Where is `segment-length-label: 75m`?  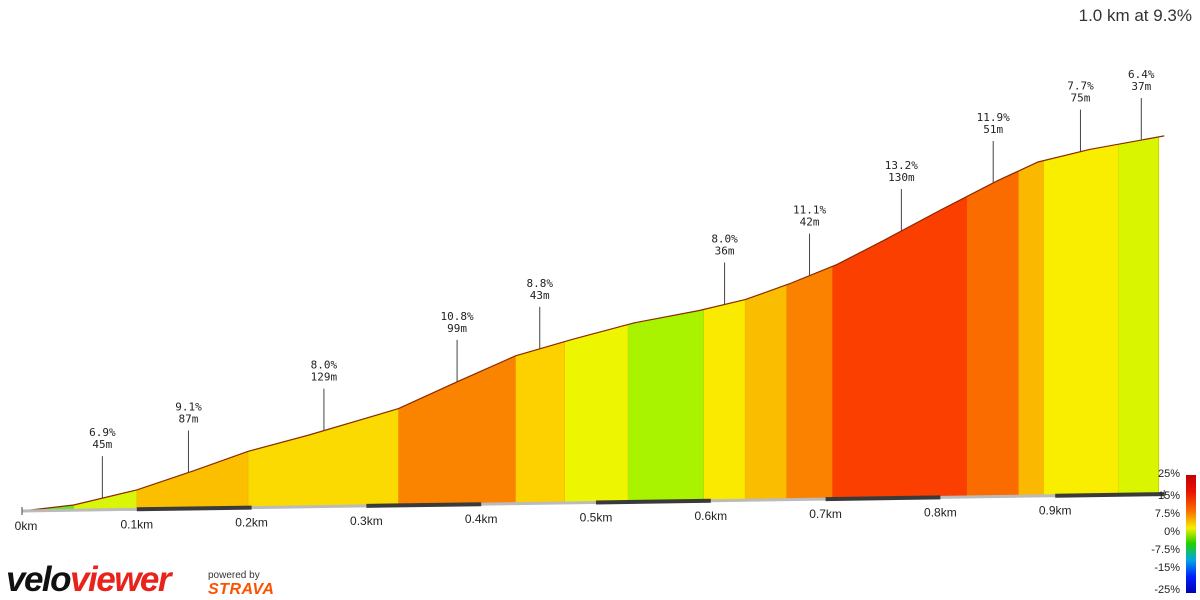 segment-length-label: 75m is located at coordinates (1081, 98).